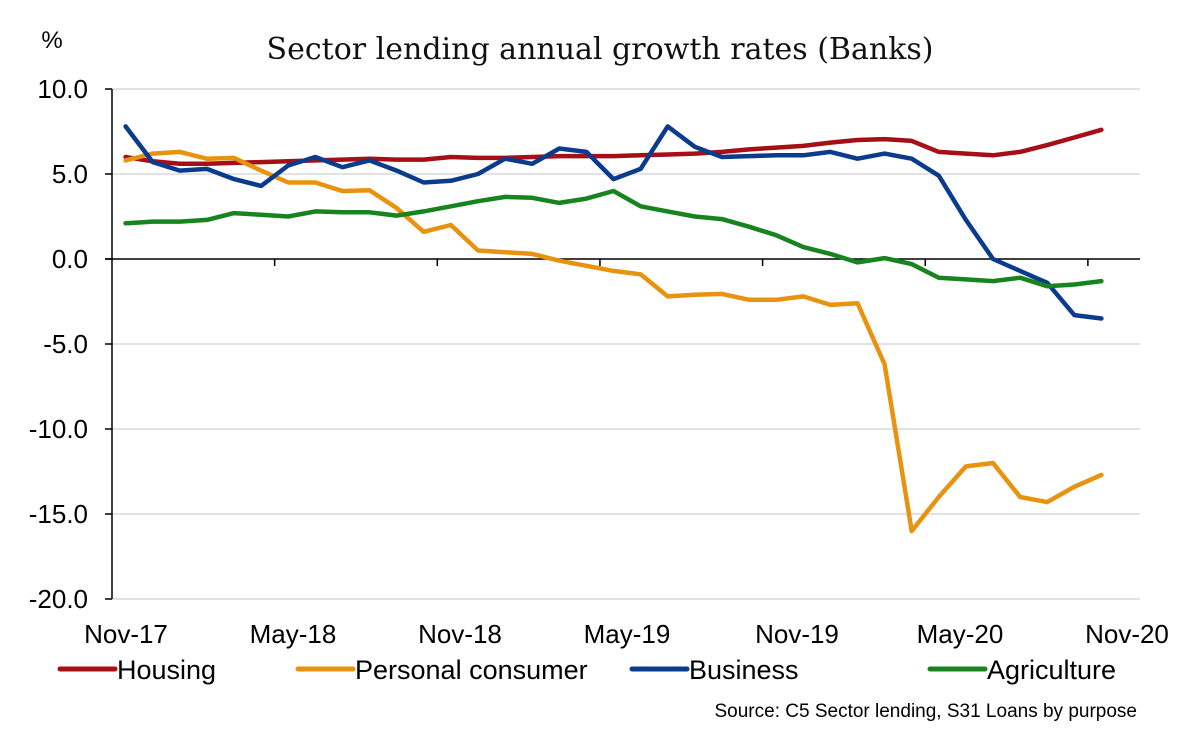 The image size is (1200, 738). What do you see at coordinates (70, 174) in the screenshot?
I see `y-tick-label: 5.0` at bounding box center [70, 174].